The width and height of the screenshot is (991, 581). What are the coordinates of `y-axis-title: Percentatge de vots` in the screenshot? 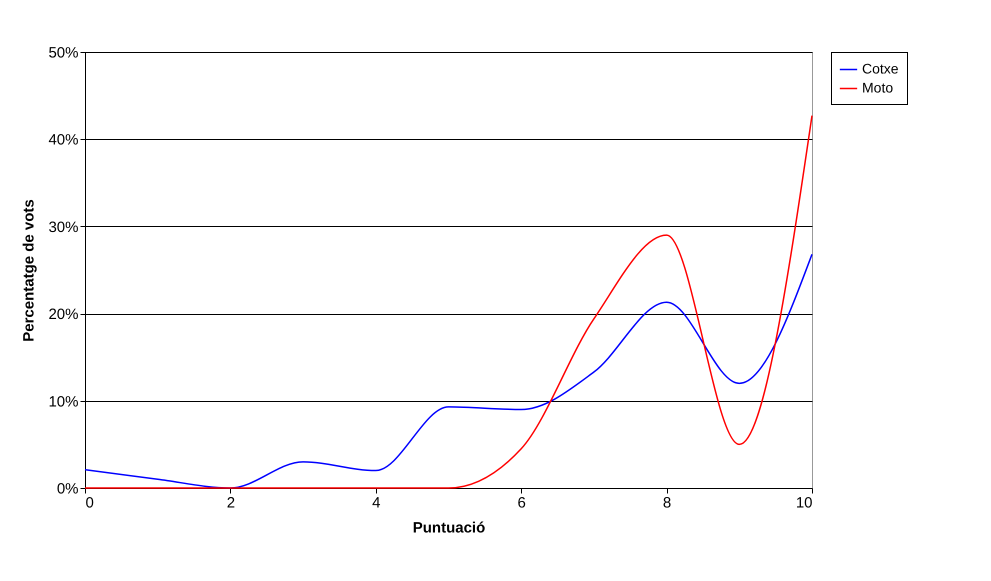 It's located at (29, 270).